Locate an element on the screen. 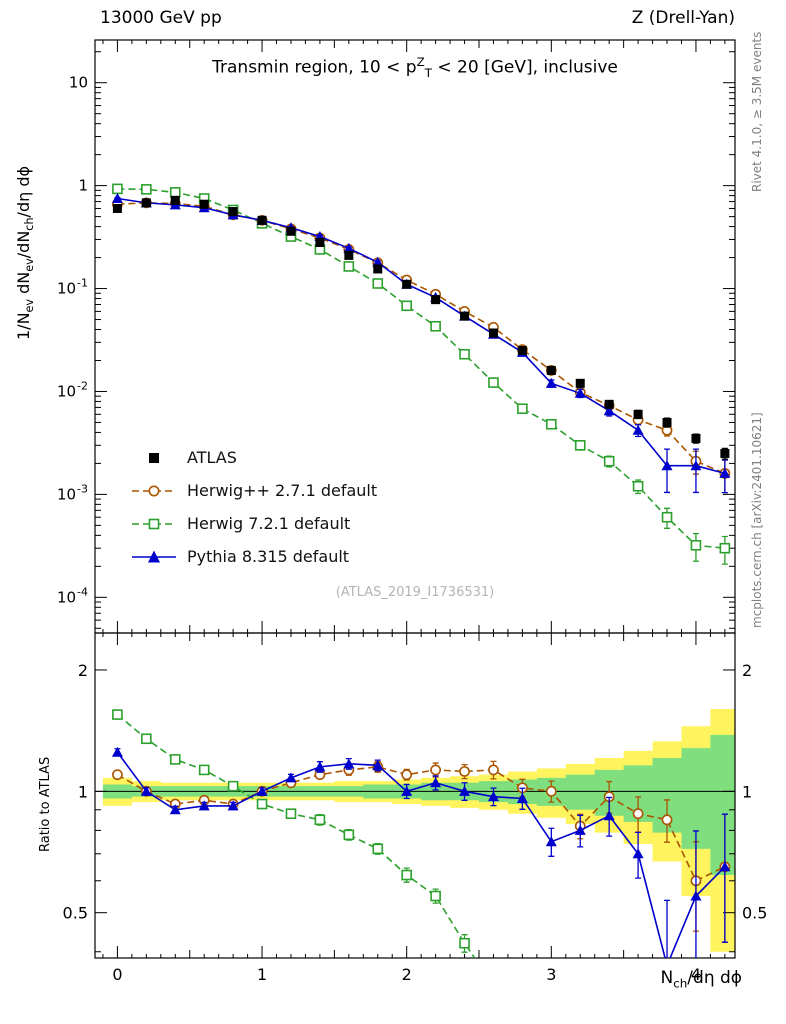 The width and height of the screenshot is (786, 1024). analysis-id-watermark: (ATLAS_2019_I1736531) is located at coordinates (415, 592).